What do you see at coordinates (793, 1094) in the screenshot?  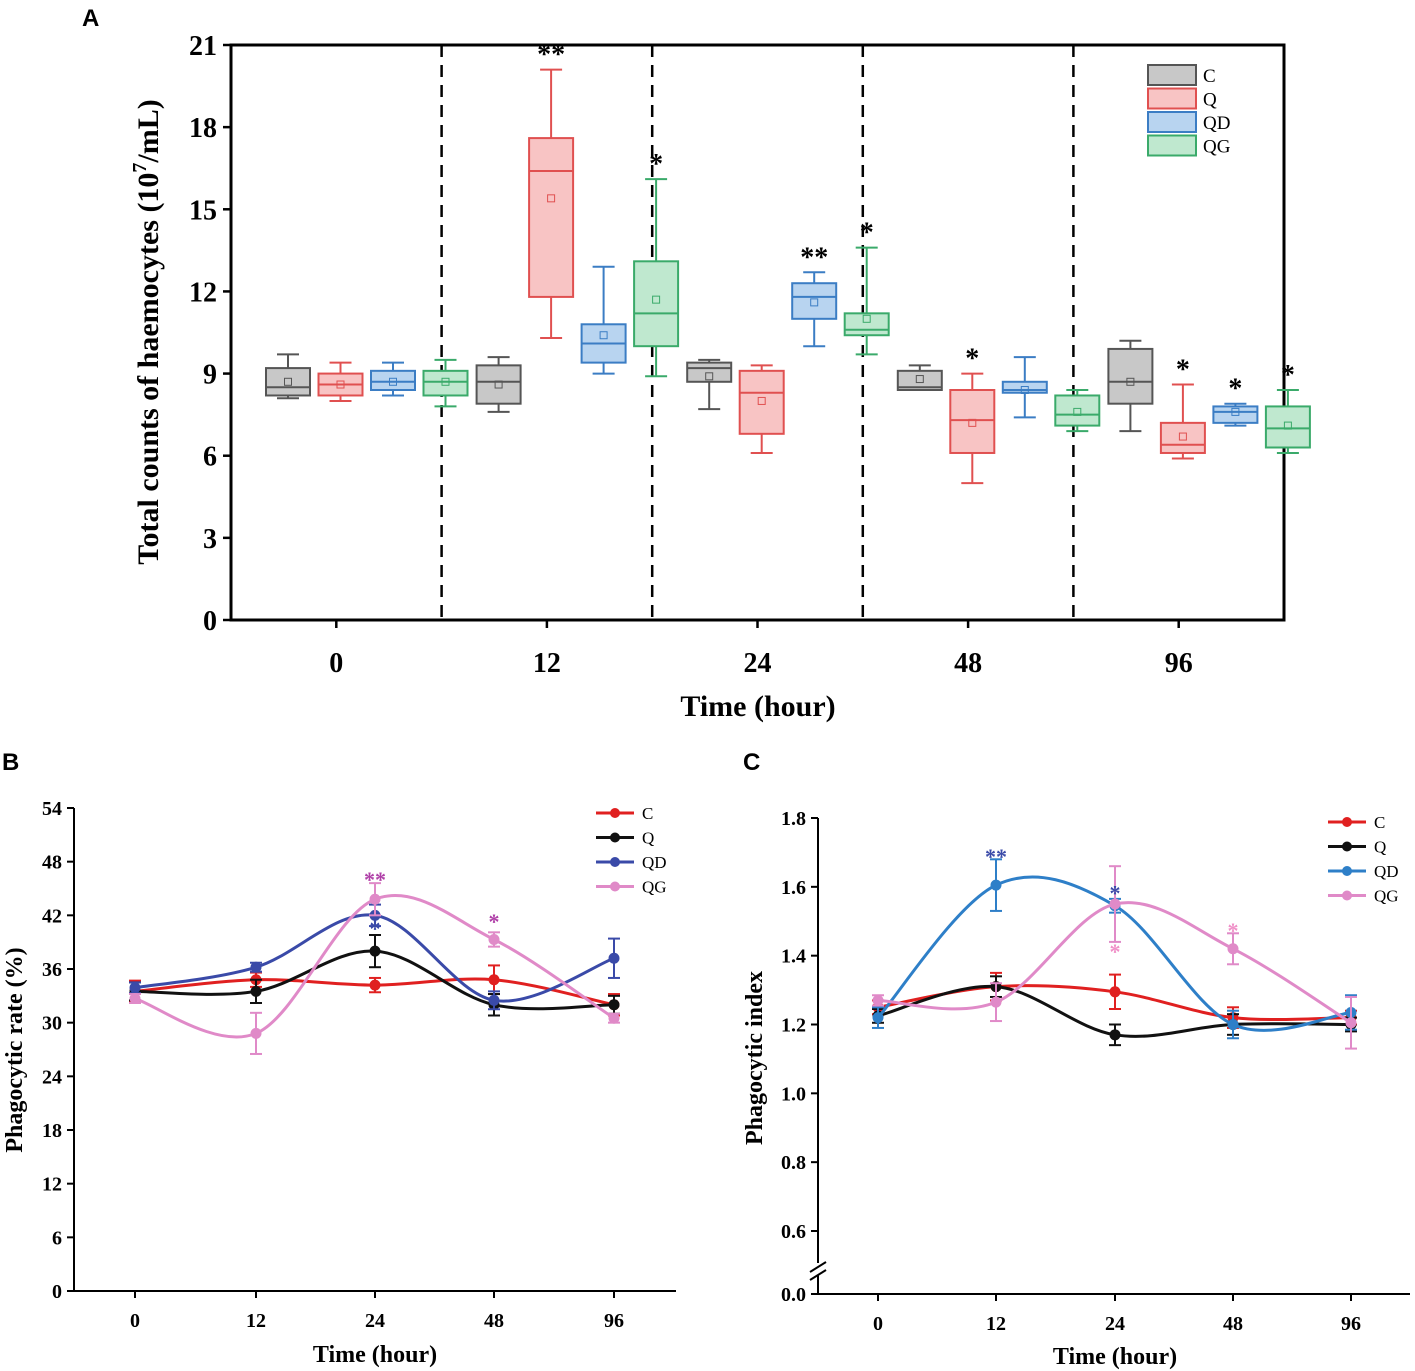 I see `y-tick-label: 1.0` at bounding box center [793, 1094].